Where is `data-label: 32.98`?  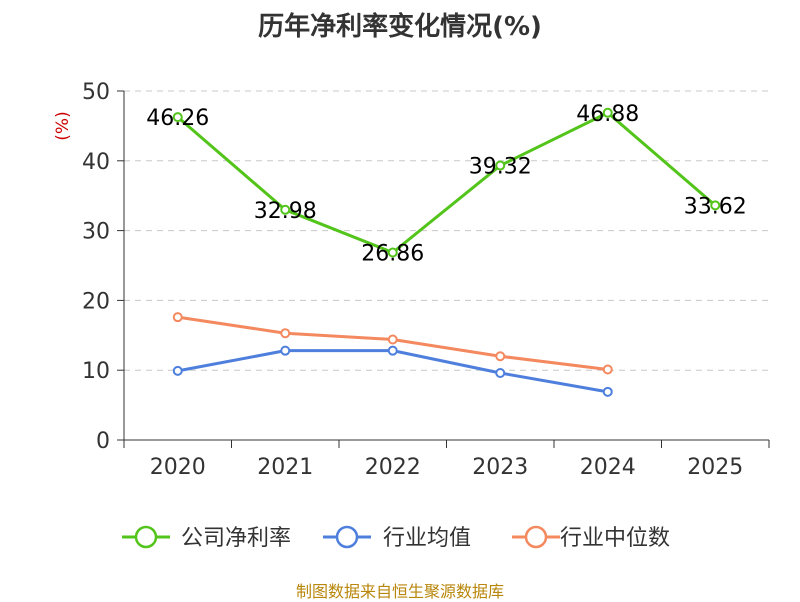 data-label: 32.98 is located at coordinates (285, 211).